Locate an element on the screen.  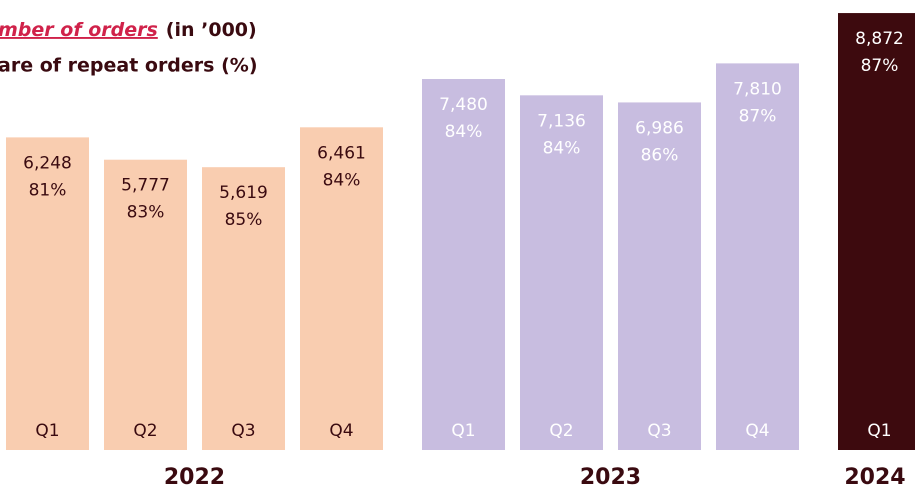
value-label: 6,248 is located at coordinates (47, 163).